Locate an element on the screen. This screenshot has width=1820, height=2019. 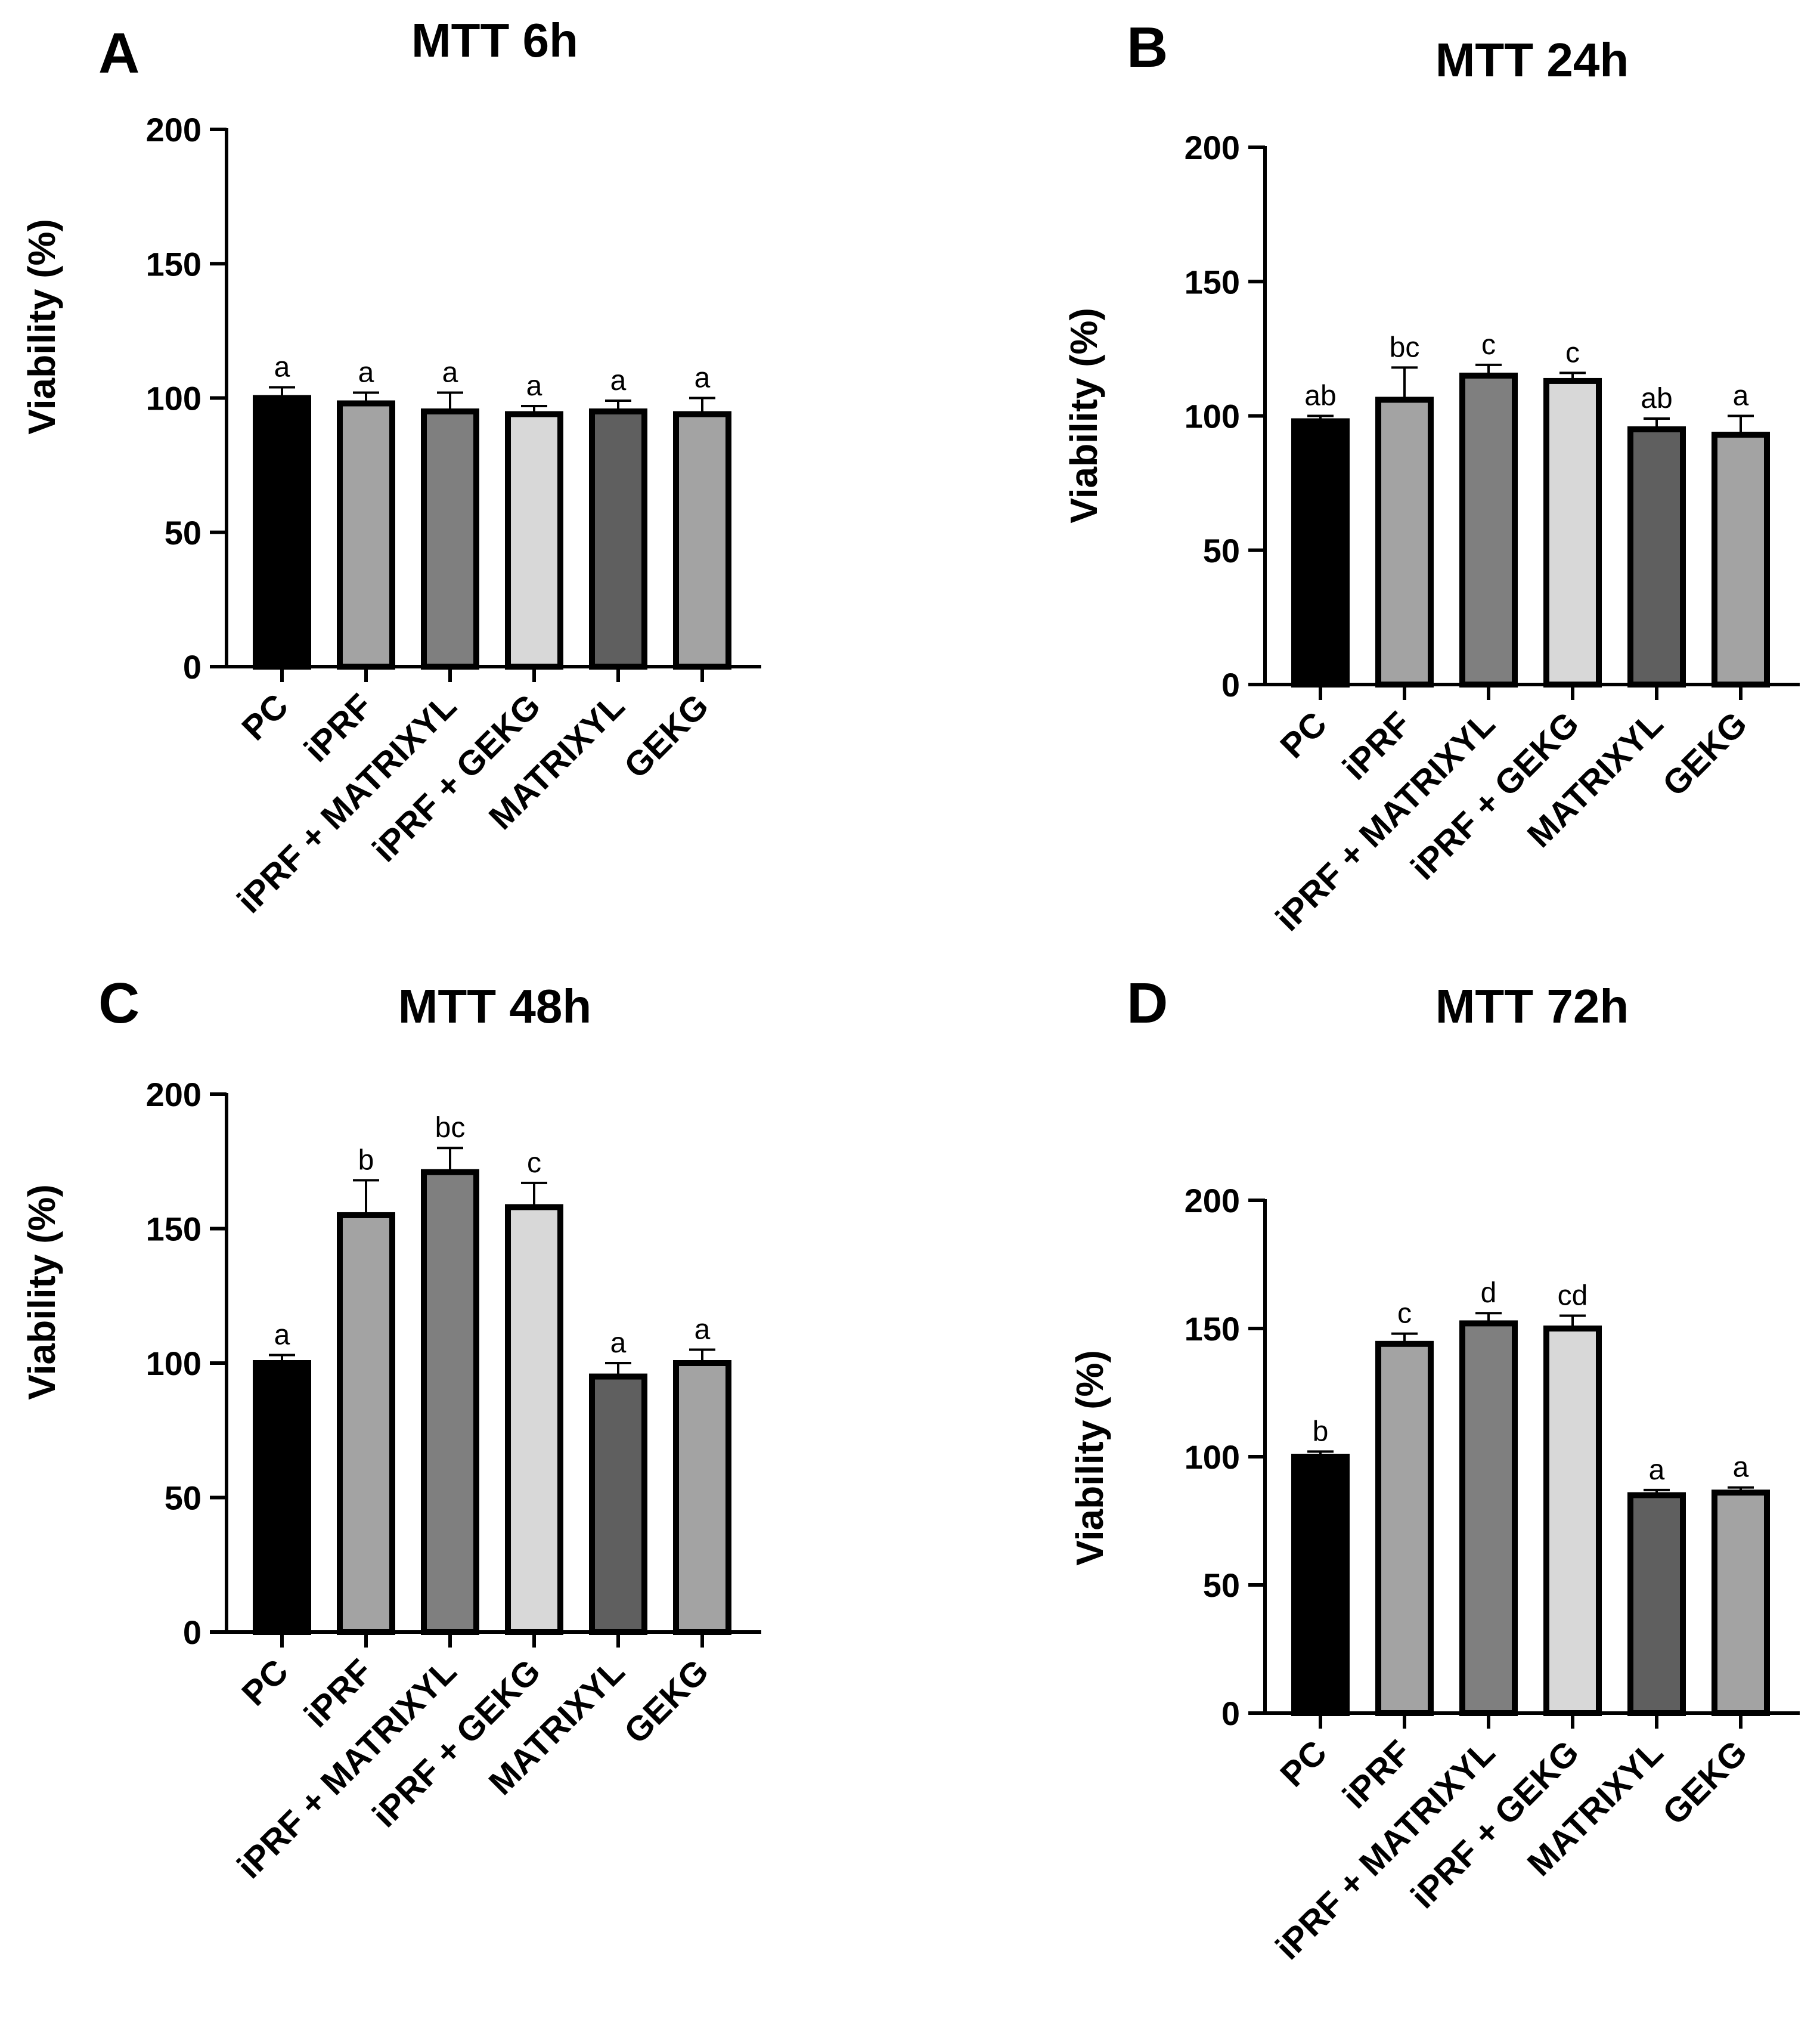
y-tick-label-a-100: 100 is located at coordinates (174, 399).